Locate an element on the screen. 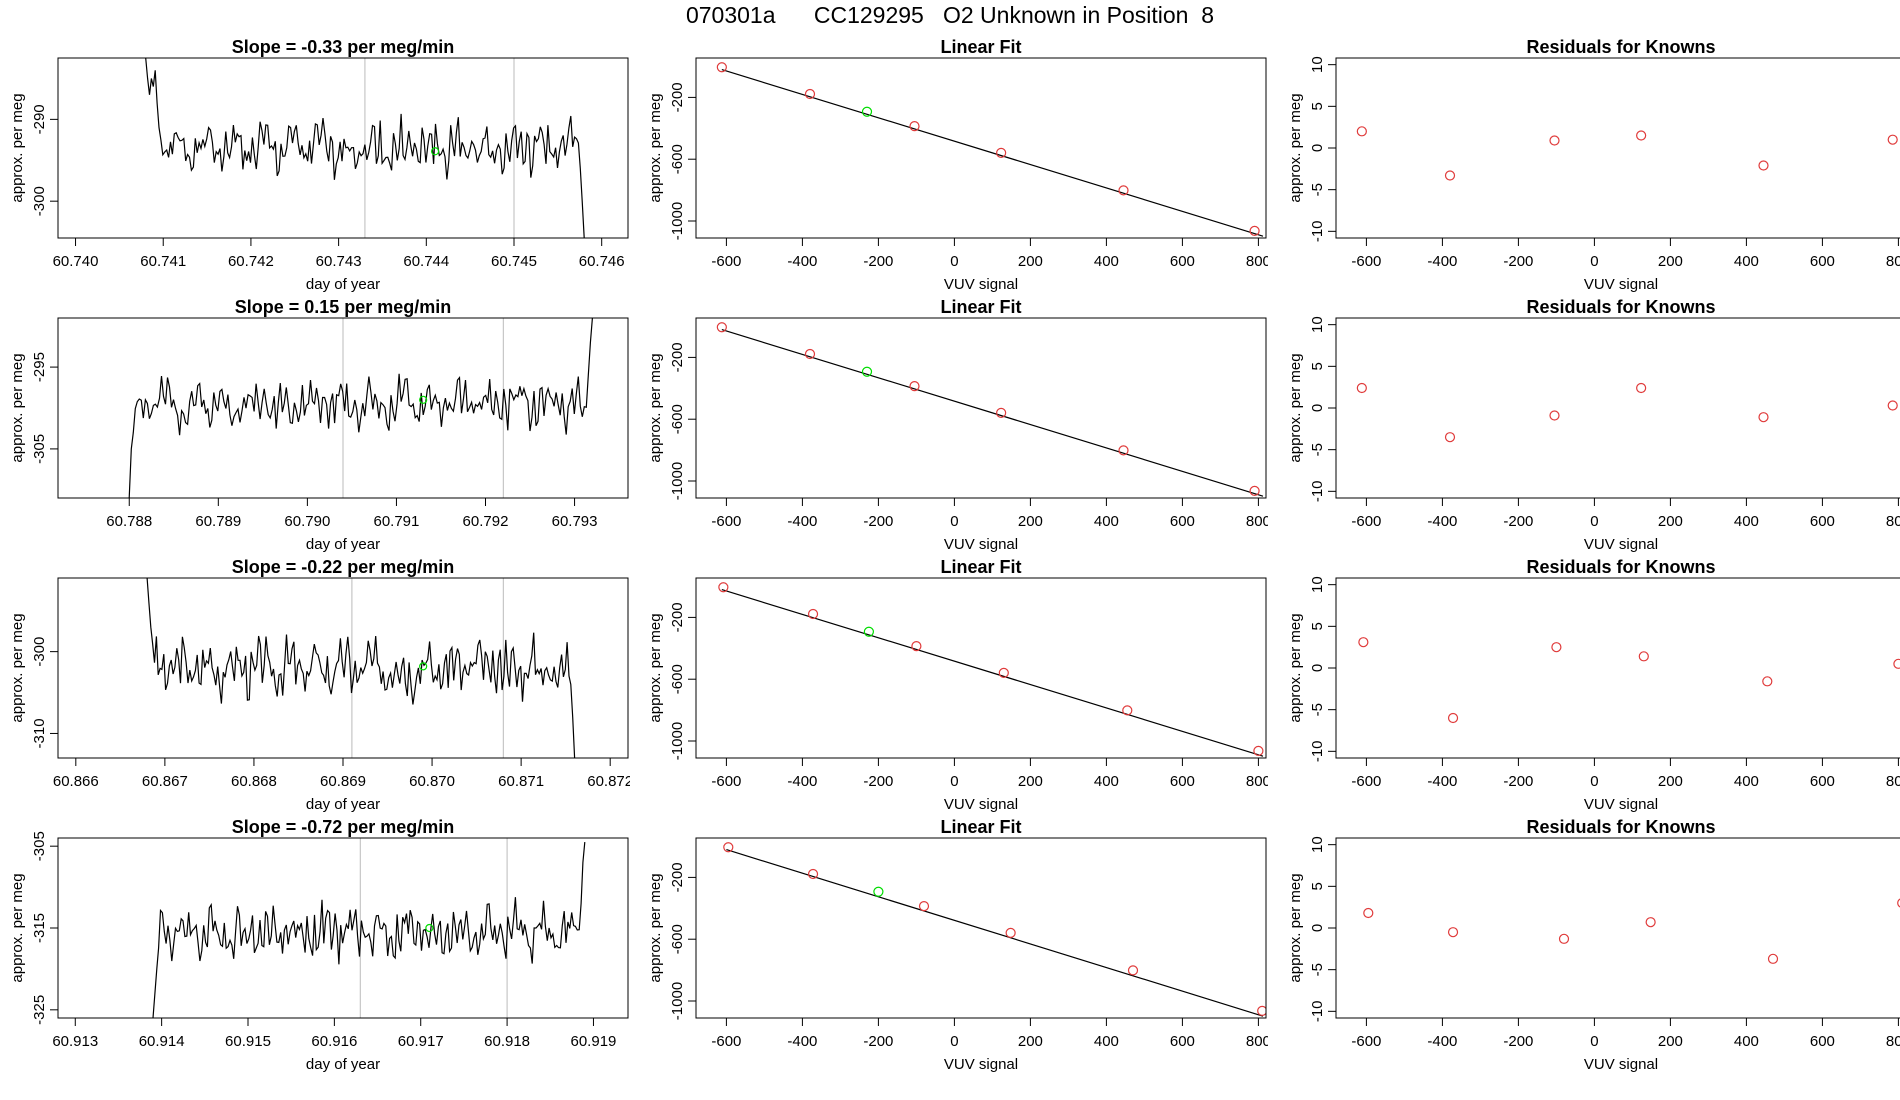 The width and height of the screenshot is (1900, 1100). x-tick-label: 60.914 is located at coordinates (162, 1041).